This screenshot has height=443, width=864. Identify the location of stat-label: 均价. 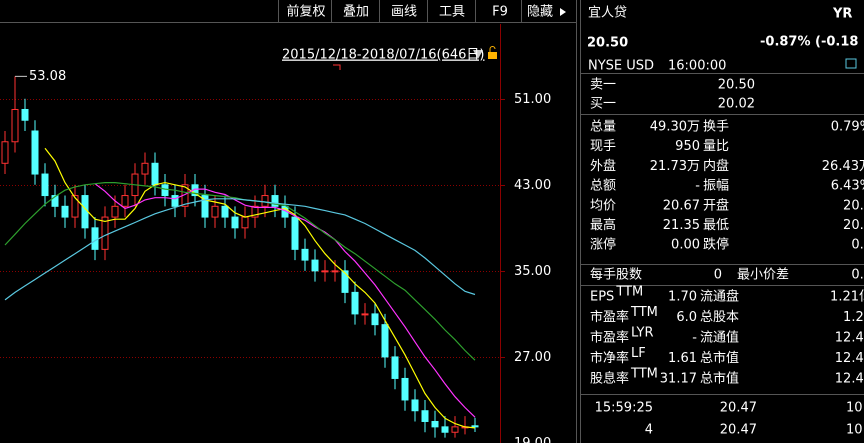
(603, 205).